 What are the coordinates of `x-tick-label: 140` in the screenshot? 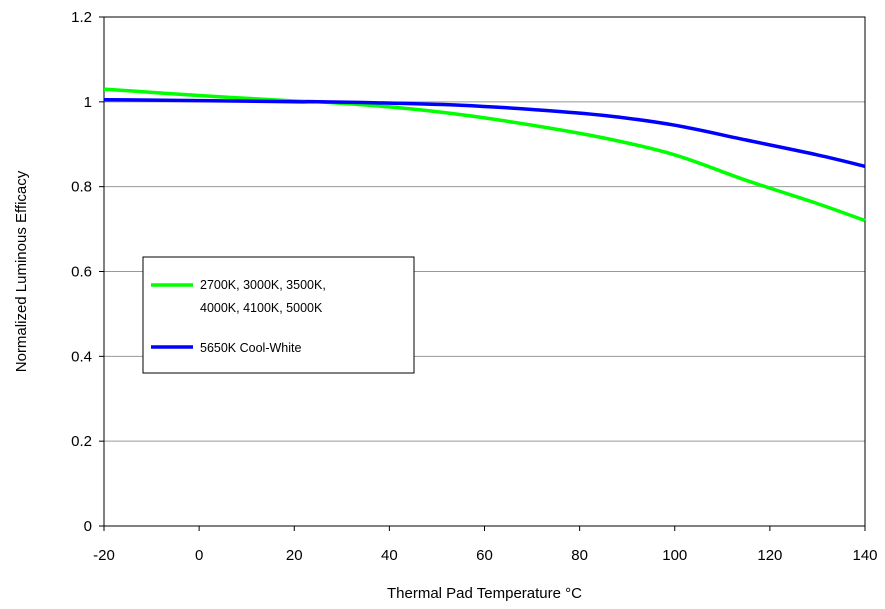 It's located at (864, 555).